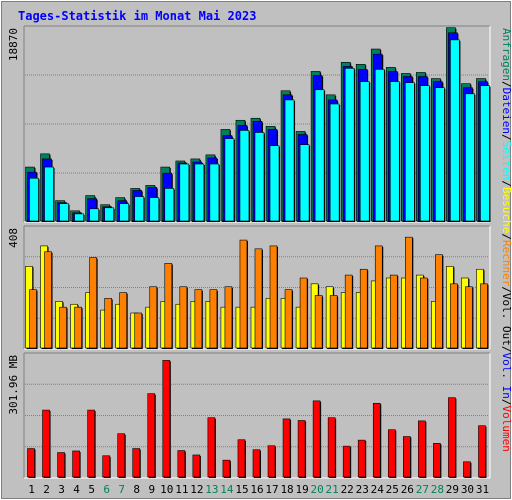 Image resolution: width=512 pixels, height=500 pixels. What do you see at coordinates (136, 489) in the screenshot?
I see `x-tick-label: 8` at bounding box center [136, 489].